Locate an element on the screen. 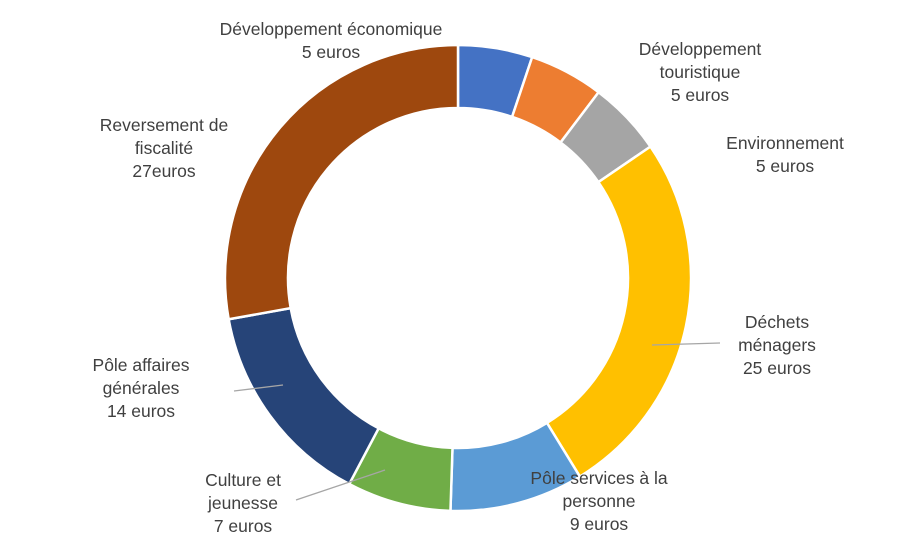 Image resolution: width=900 pixels, height=536 pixels. data-label-line: 9 euros is located at coordinates (599, 524).